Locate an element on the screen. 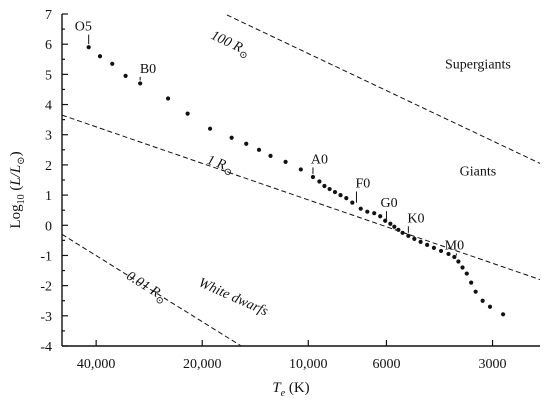 The height and width of the screenshot is (404, 549). x-axis-title: Te (K) is located at coordinates (290, 389).